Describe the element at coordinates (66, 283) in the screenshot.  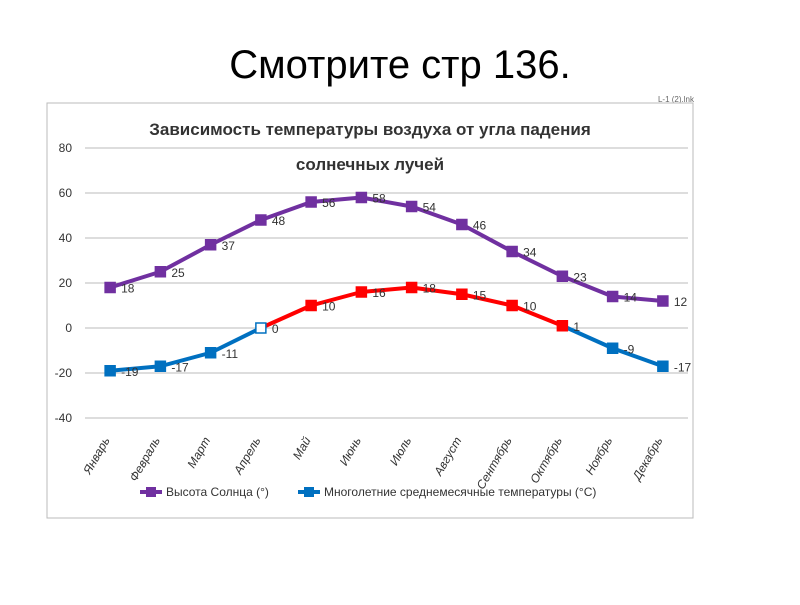
I see `y-tick-label: 20` at that location.